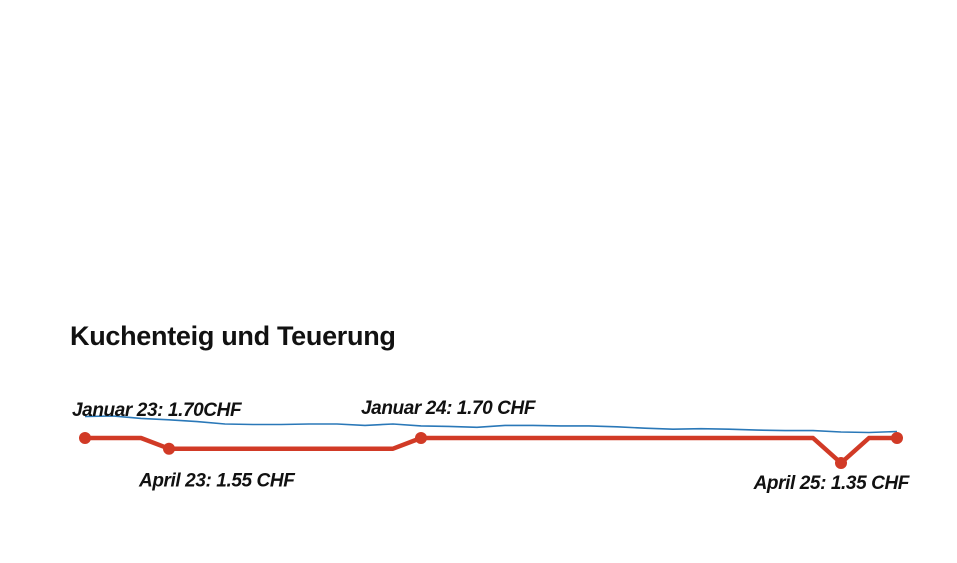  What do you see at coordinates (157, 410) in the screenshot?
I see `annotation-label: Januar 23: 1.70CHF` at bounding box center [157, 410].